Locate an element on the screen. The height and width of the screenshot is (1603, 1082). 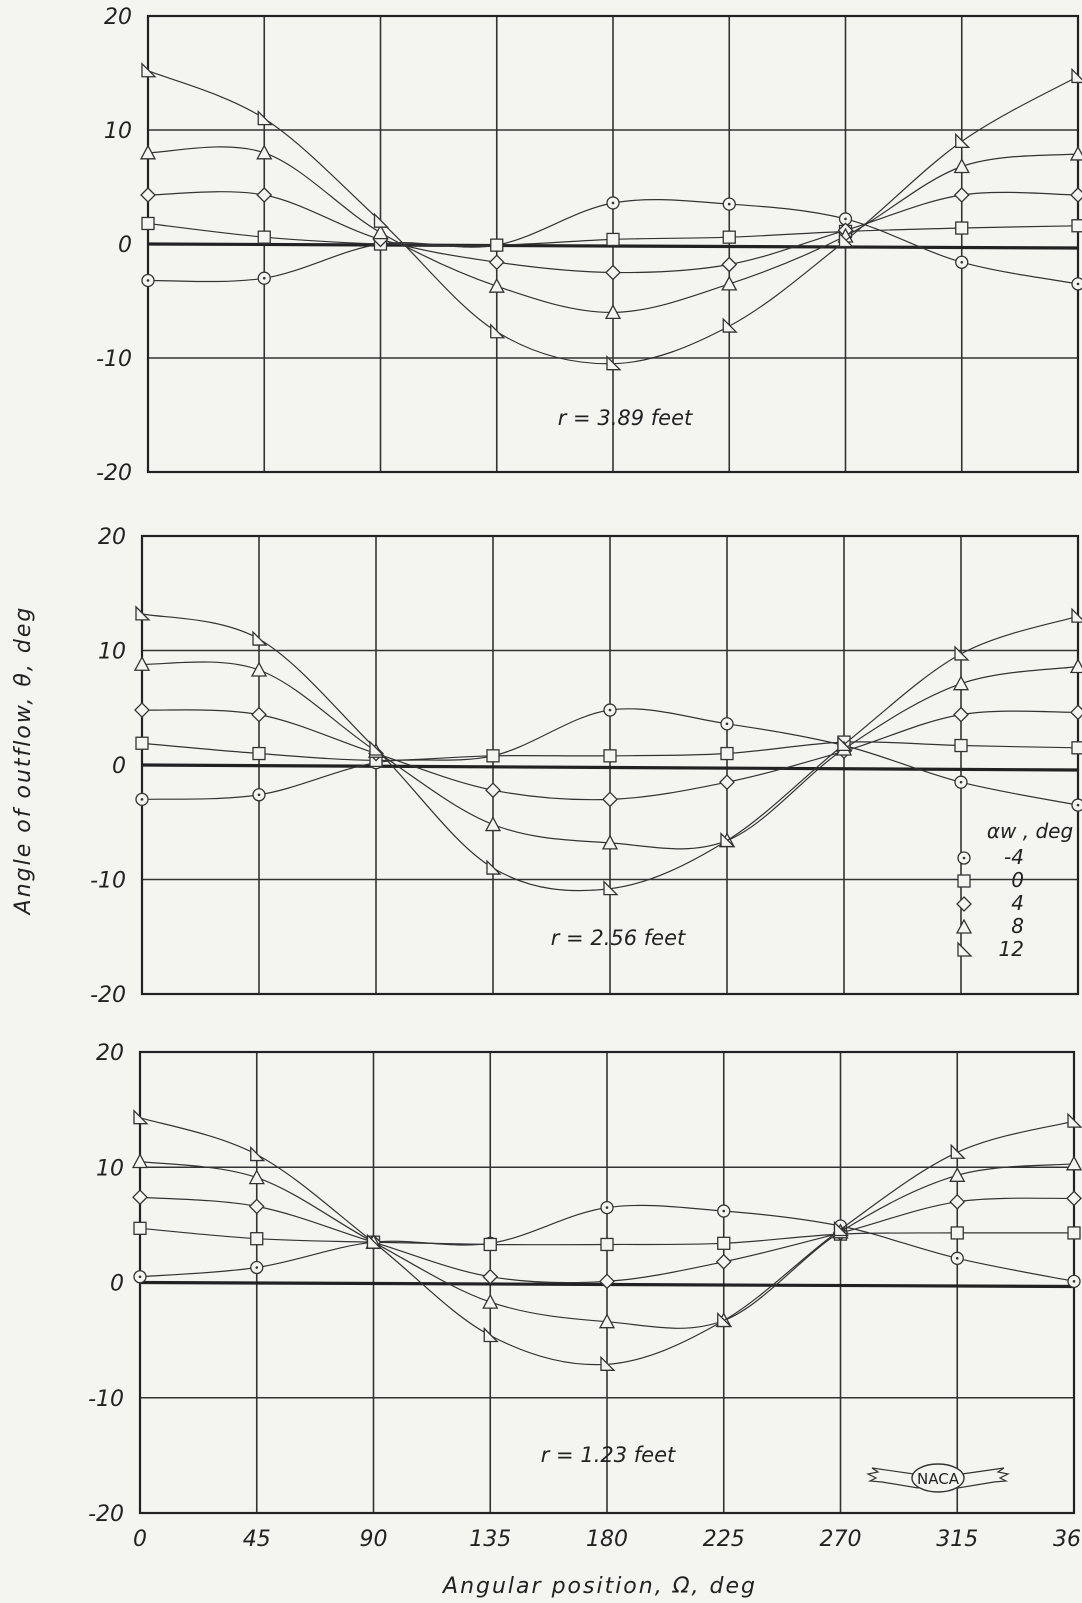
naca-wing-left-icon is located at coordinates (898, 1478).